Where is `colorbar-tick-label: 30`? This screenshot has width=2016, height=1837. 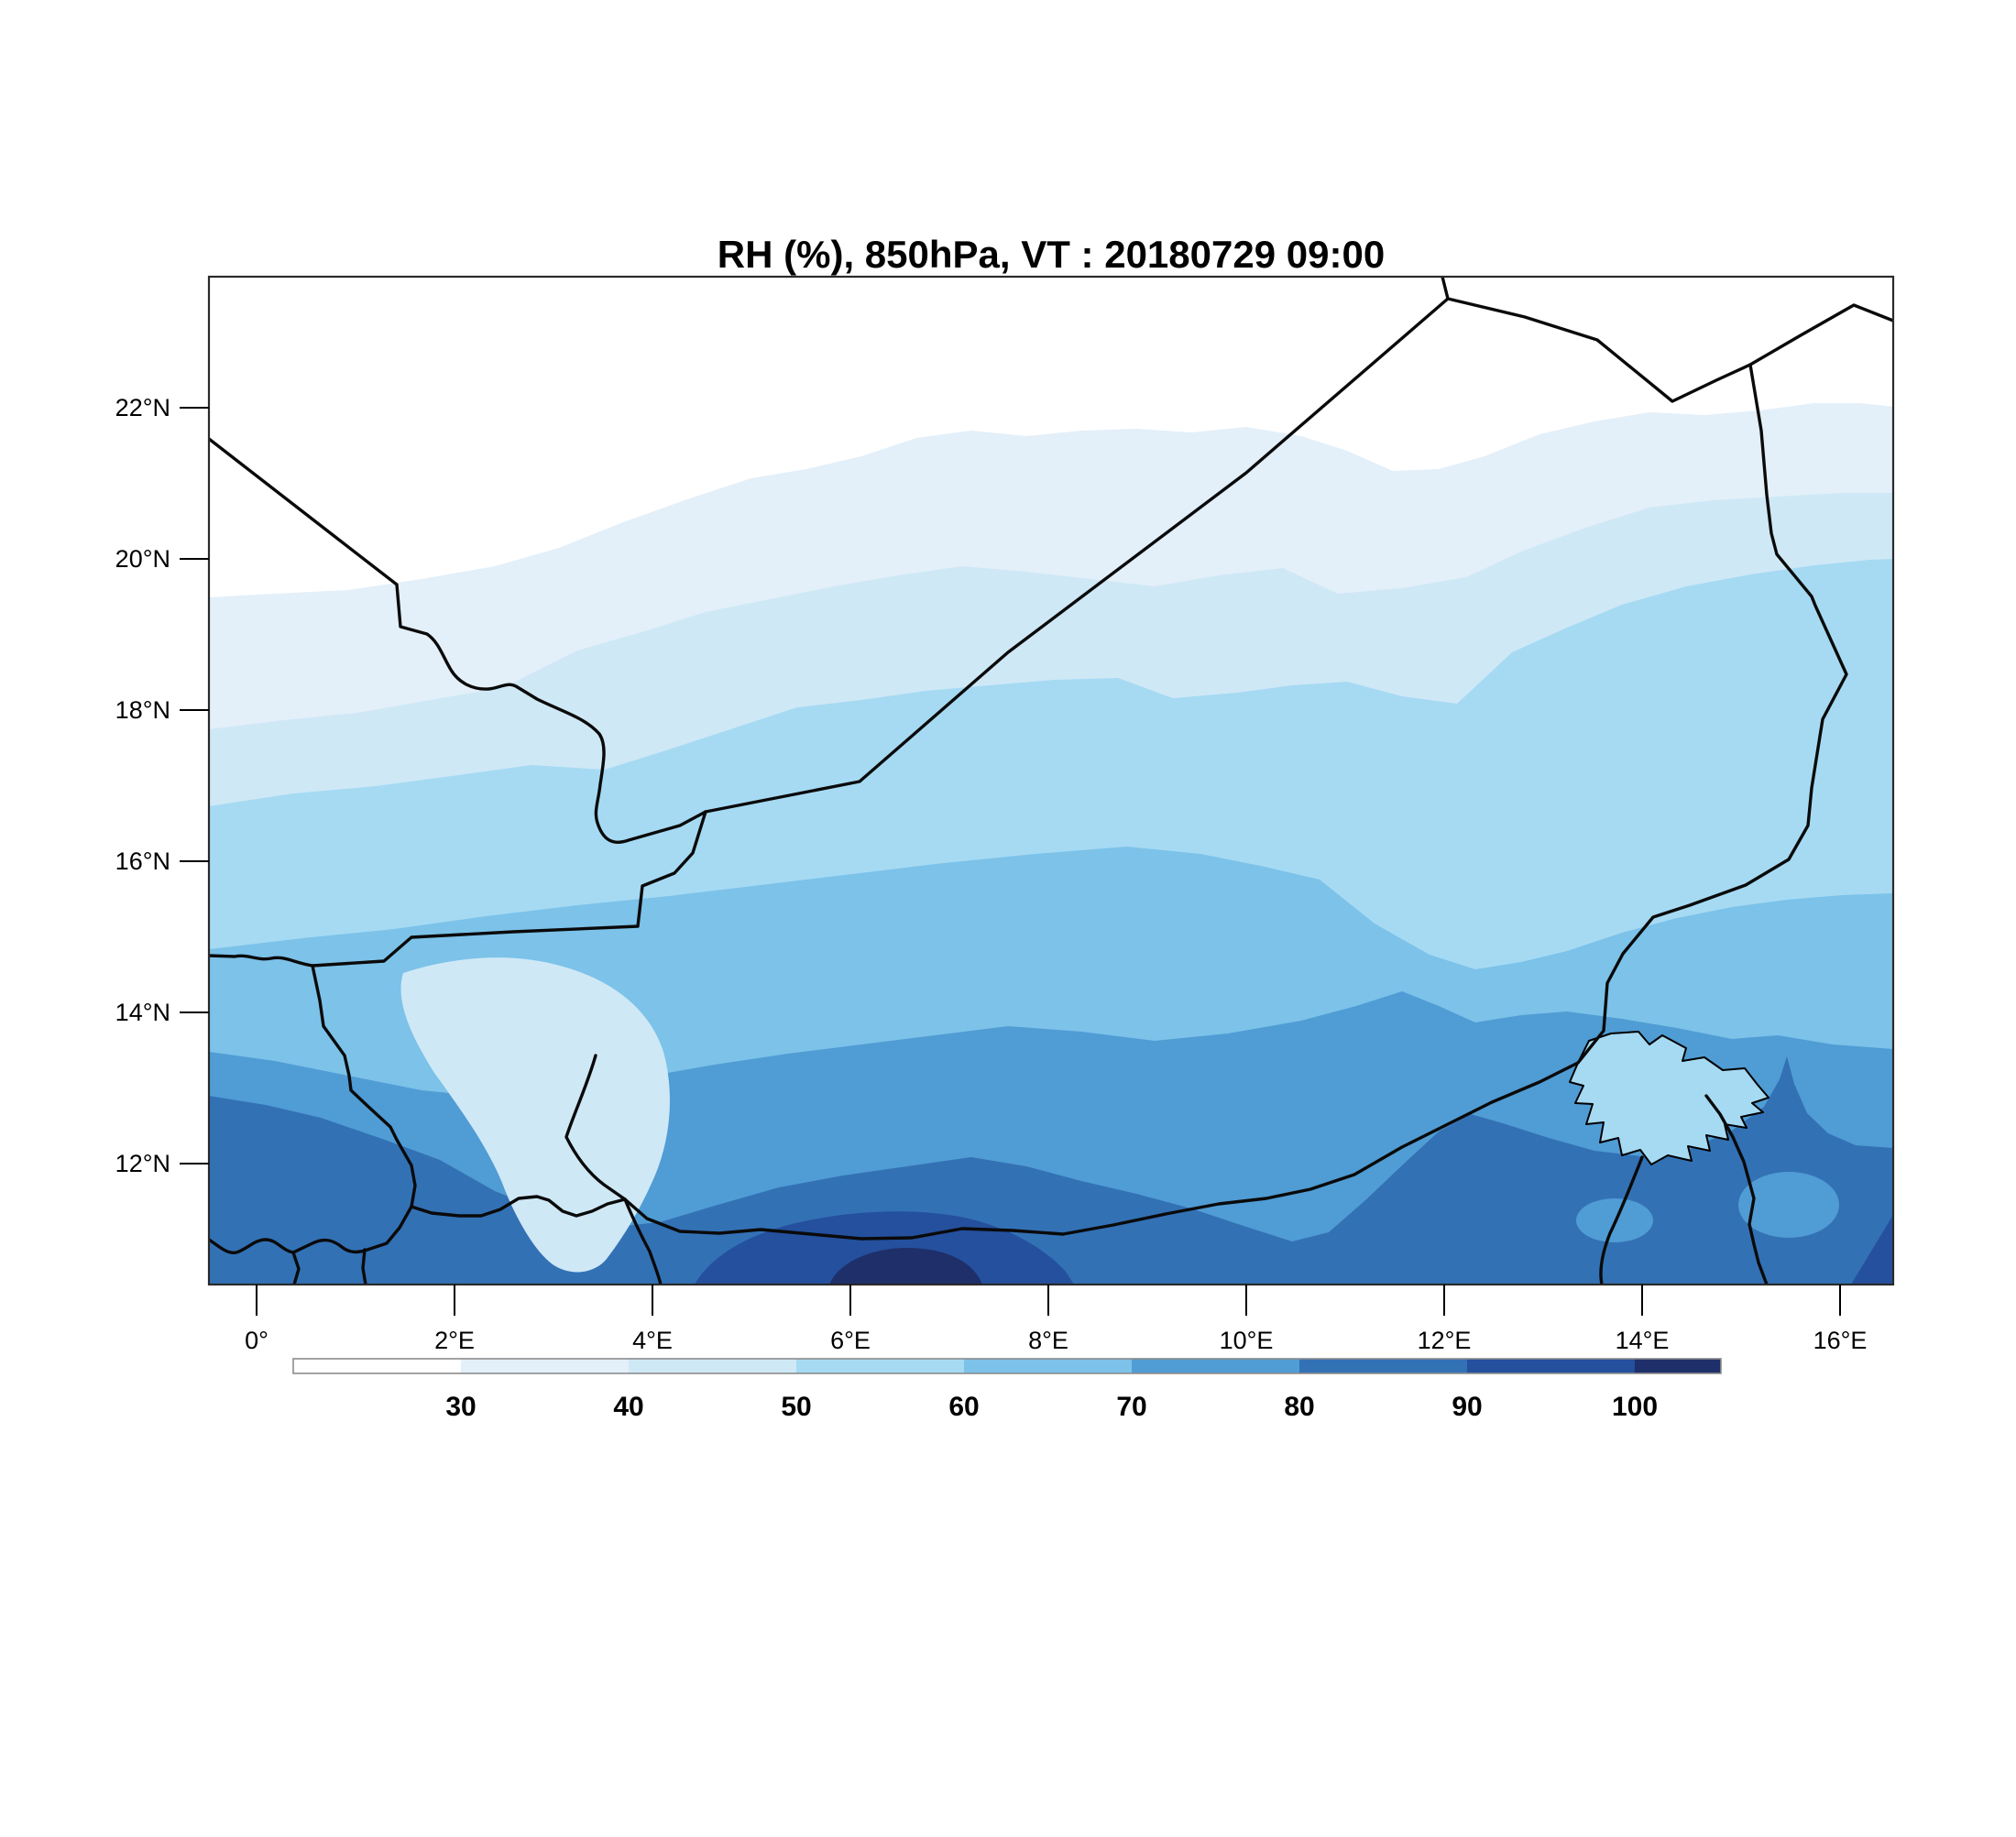
colorbar-tick-label: 30 is located at coordinates (460, 1407).